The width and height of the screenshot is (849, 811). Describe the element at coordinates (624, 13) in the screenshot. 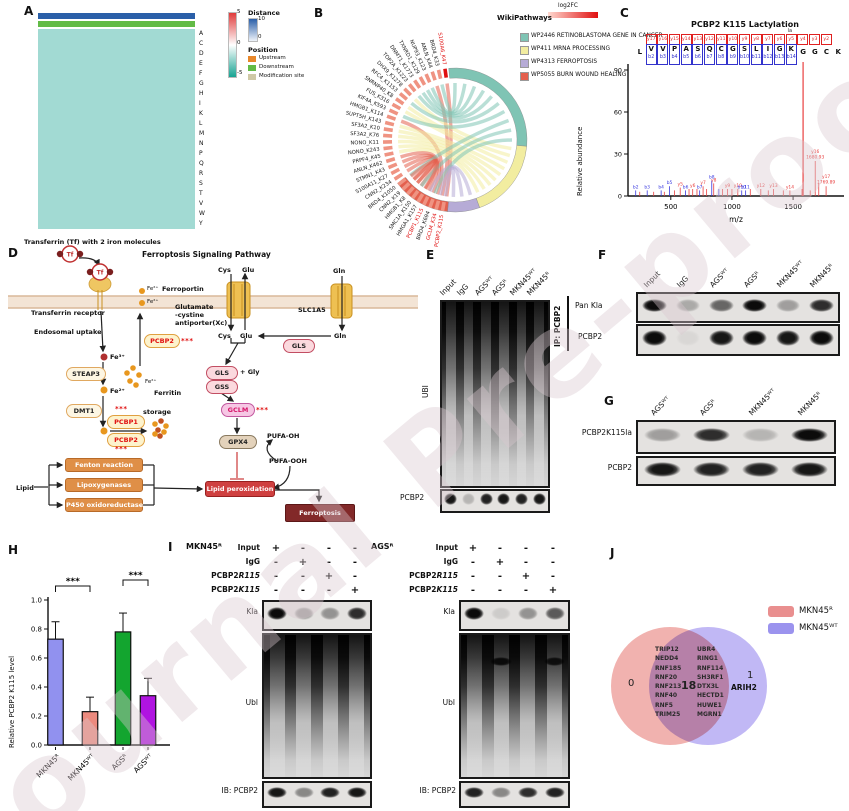

I see `panel-c-label: C` at that location.